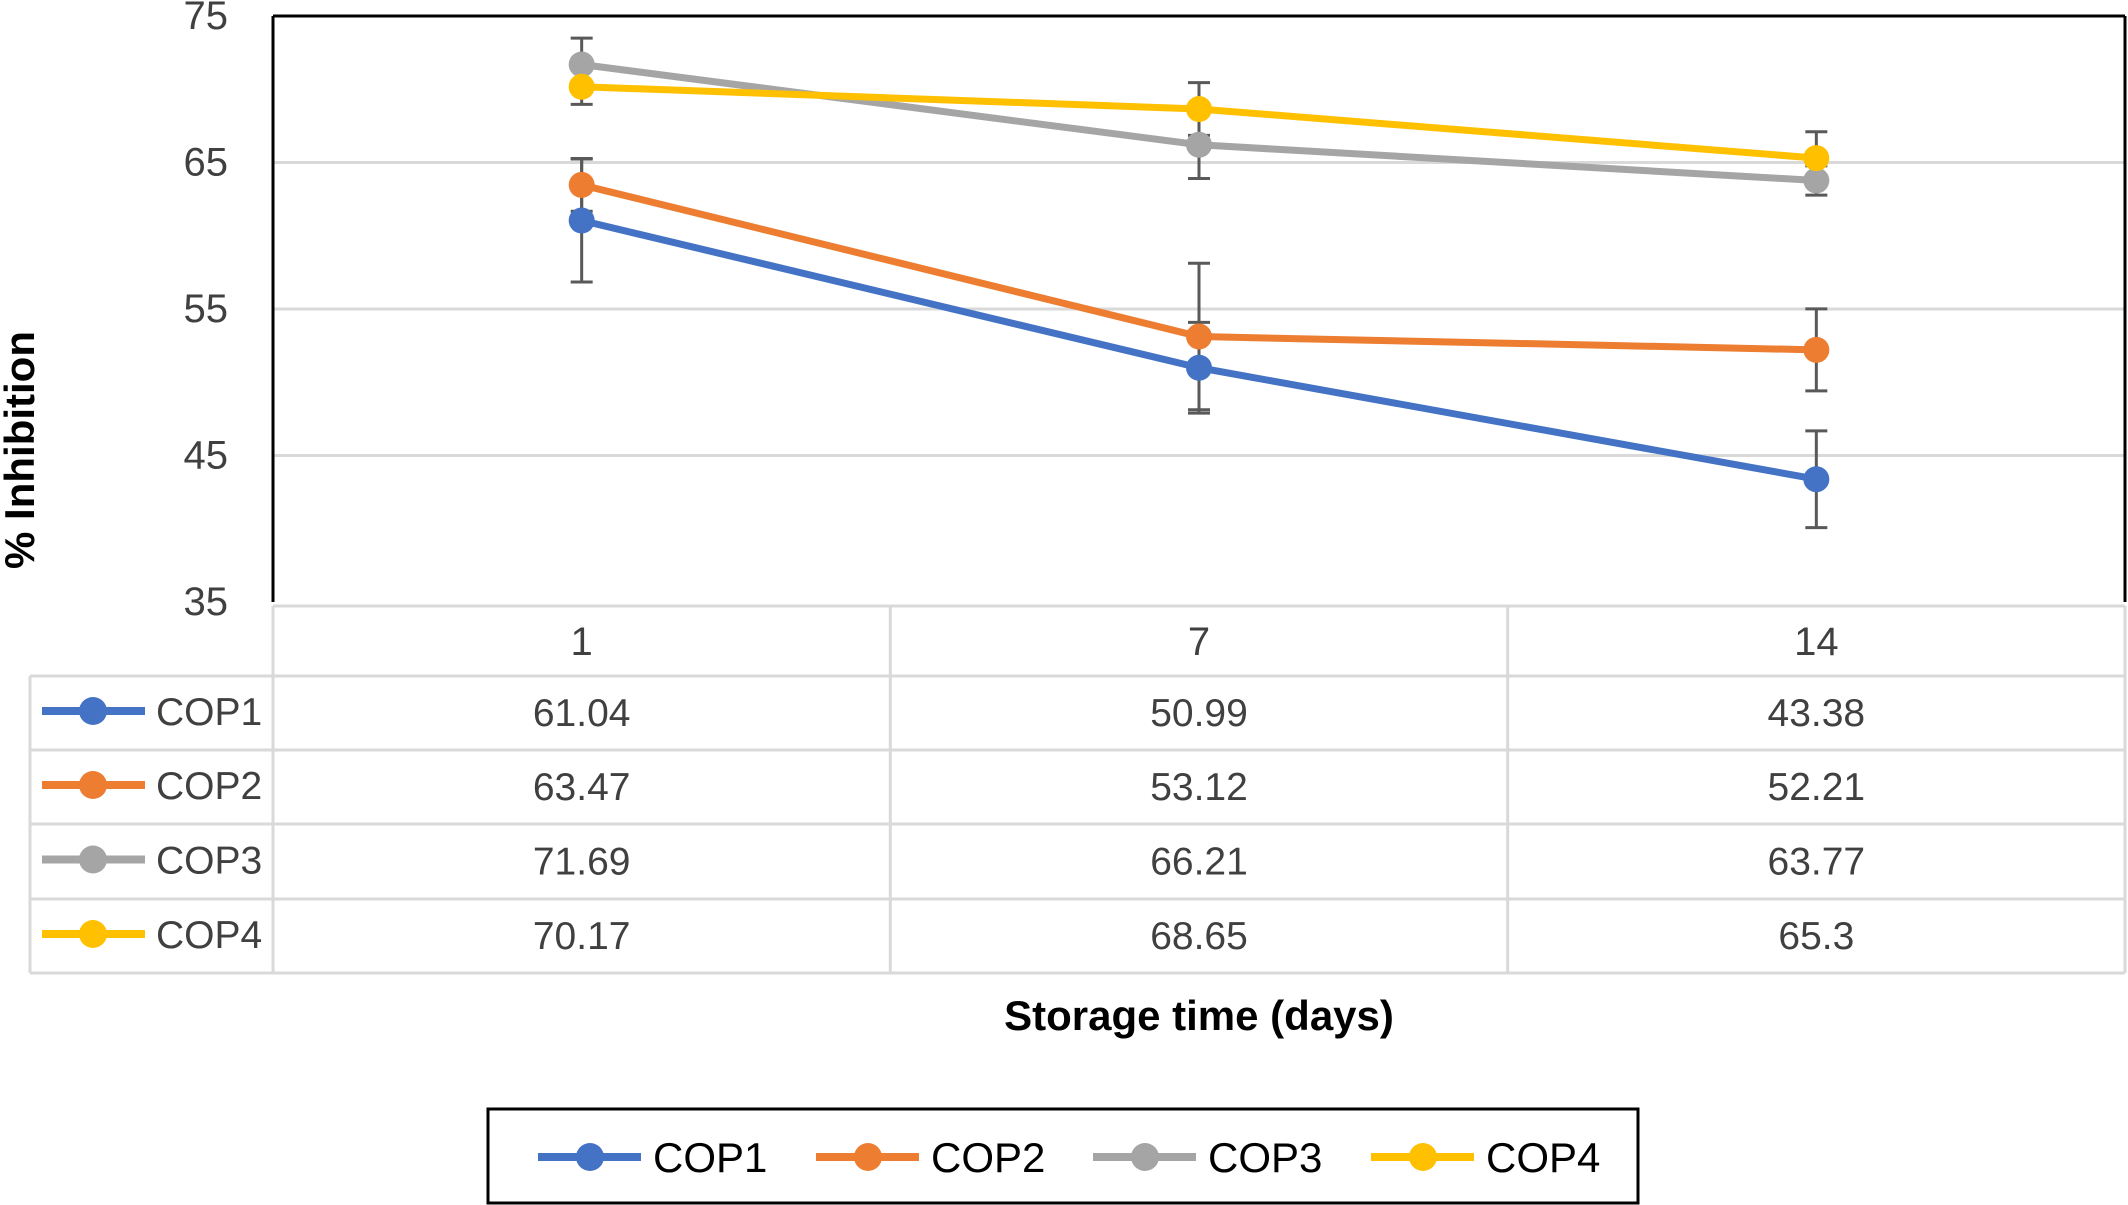 The width and height of the screenshot is (2128, 1205). Describe the element at coordinates (582, 936) in the screenshot. I see `data-label: 70.17` at that location.